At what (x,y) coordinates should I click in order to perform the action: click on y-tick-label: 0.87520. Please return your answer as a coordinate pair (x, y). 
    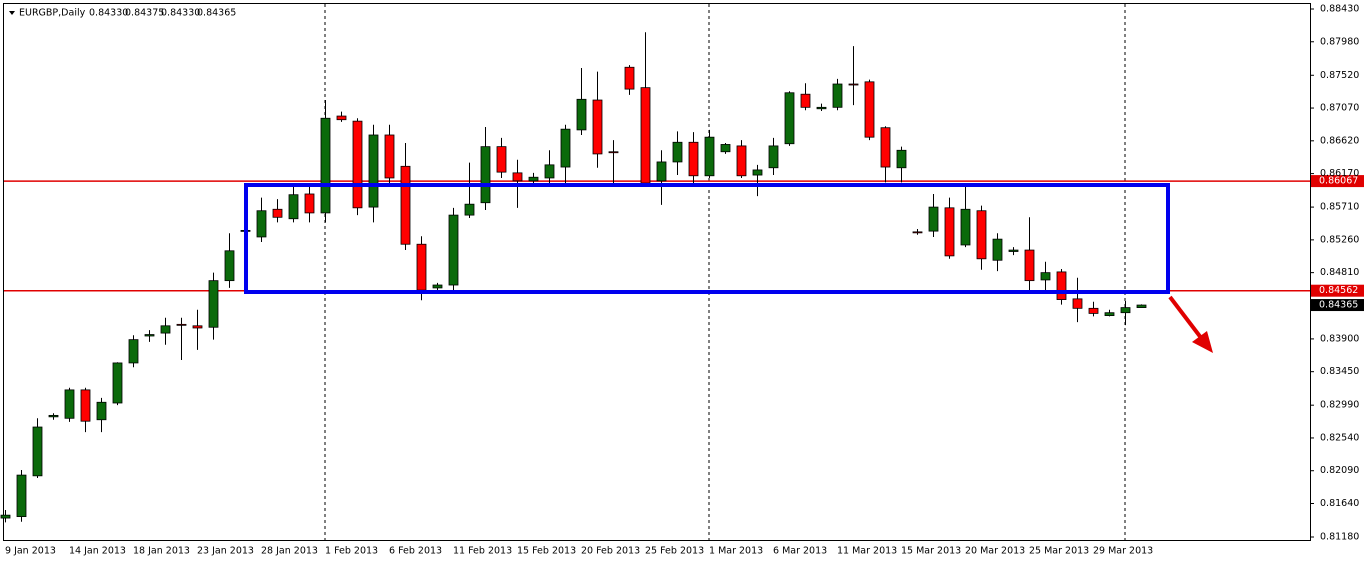
    Looking at the image, I should click on (1339, 75).